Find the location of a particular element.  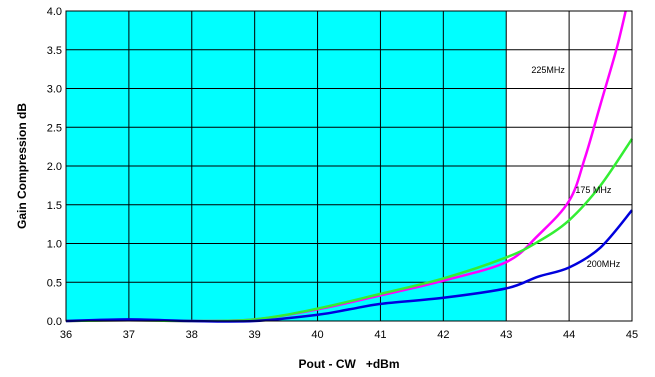

x-tick-label: 45 is located at coordinates (632, 335).